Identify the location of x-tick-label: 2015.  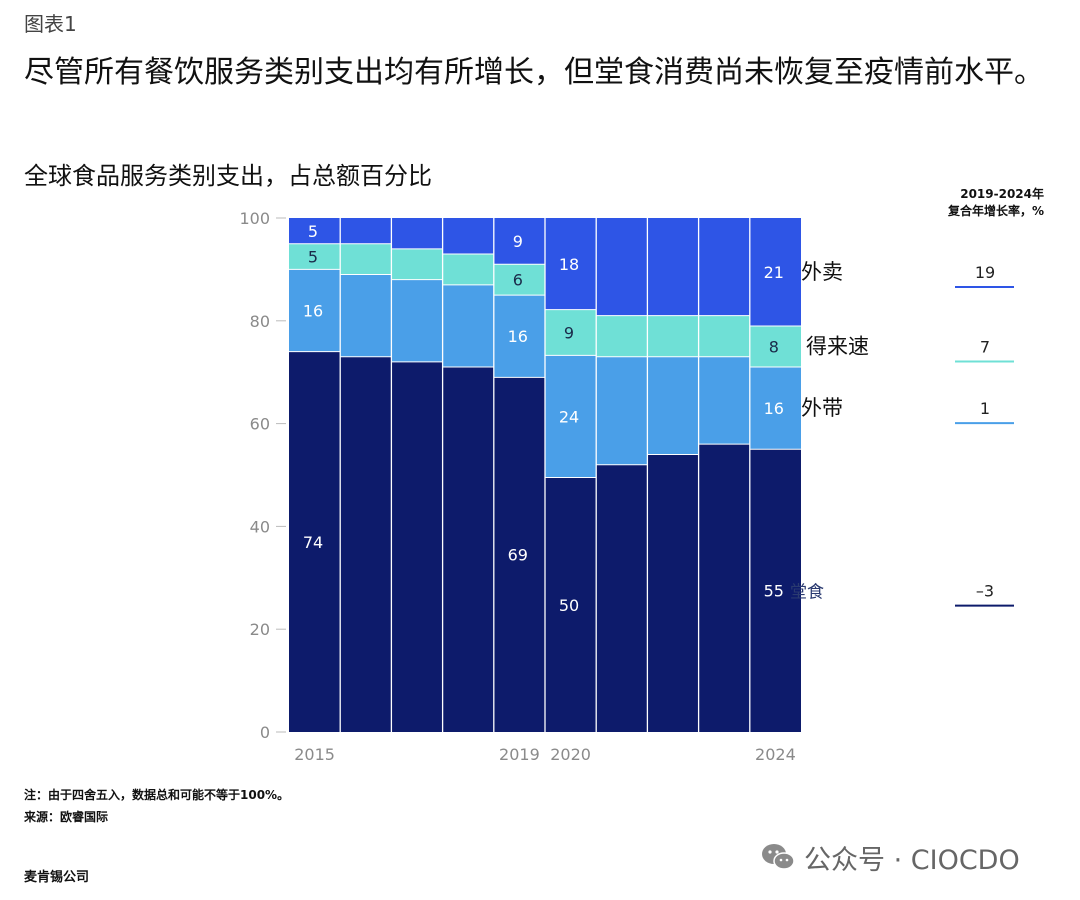
(314, 754).